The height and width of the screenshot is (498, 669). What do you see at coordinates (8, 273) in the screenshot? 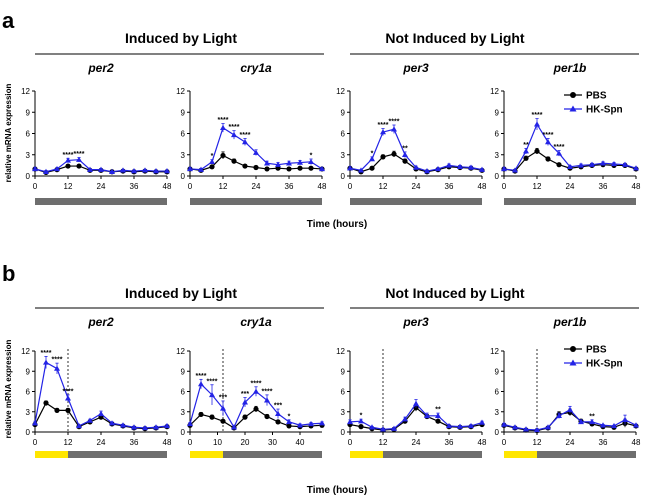
I see `panel-label: b` at bounding box center [8, 273].